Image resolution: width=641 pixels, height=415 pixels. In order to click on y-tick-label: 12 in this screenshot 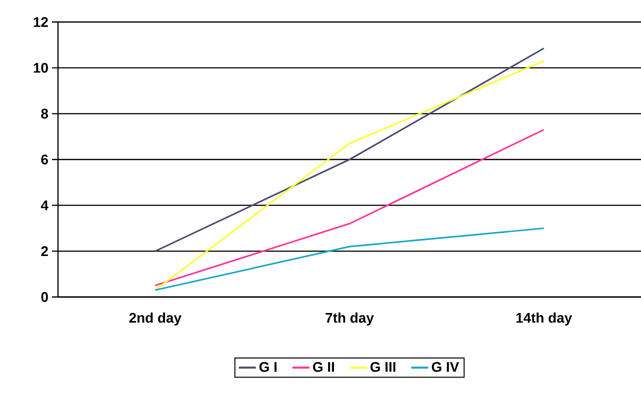, I will do `click(41, 22)`.